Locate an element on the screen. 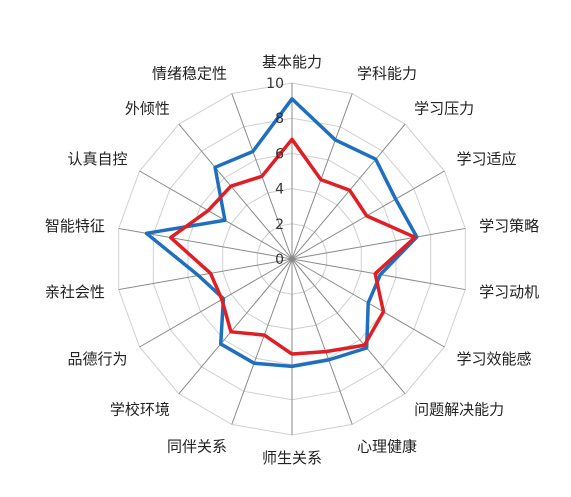 This screenshot has width=571, height=497. axis-label: 心理健康 is located at coordinates (387, 447).